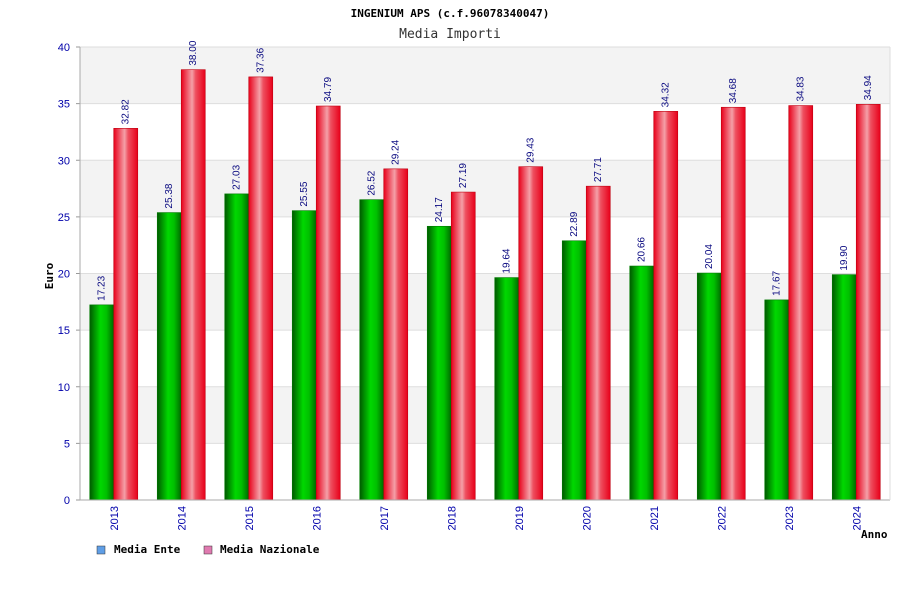  Describe the element at coordinates (463, 175) in the screenshot. I see `data-label: 27.19` at that location.